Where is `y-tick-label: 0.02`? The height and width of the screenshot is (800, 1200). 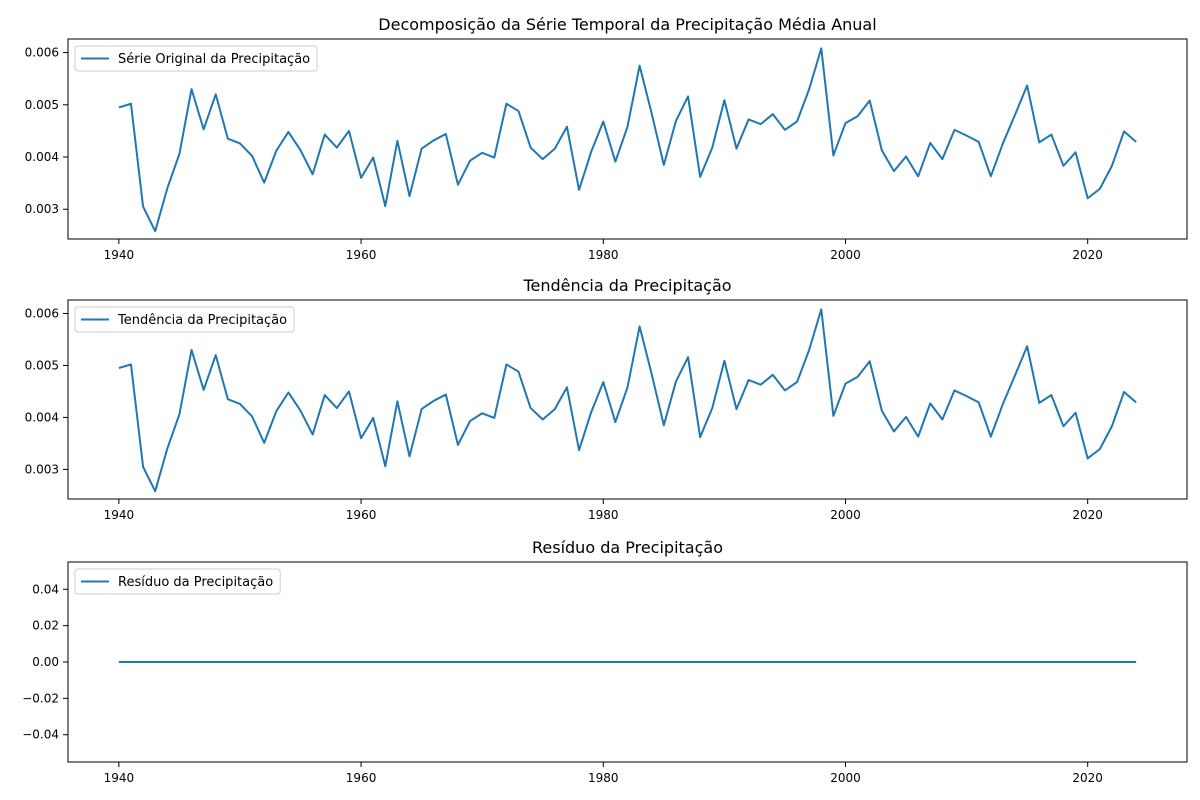
y-tick-label: 0.02 is located at coordinates (45, 626).